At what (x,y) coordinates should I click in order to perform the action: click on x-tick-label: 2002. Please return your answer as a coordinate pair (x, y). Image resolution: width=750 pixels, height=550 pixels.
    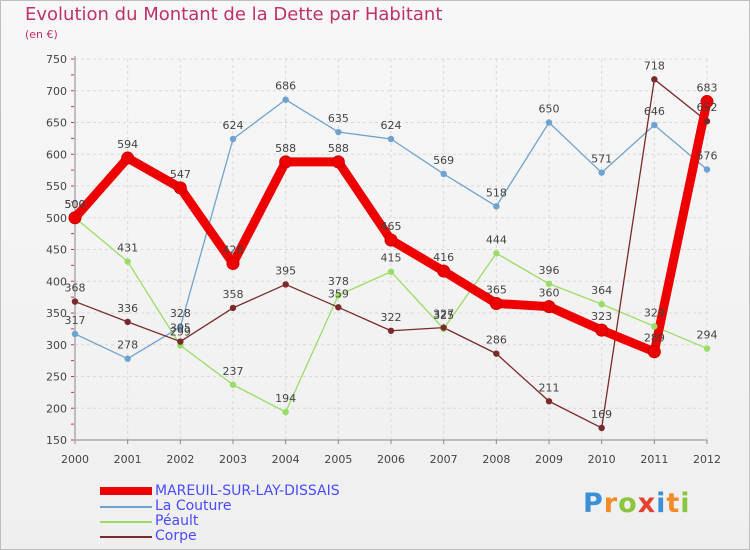
    Looking at the image, I should click on (180, 459).